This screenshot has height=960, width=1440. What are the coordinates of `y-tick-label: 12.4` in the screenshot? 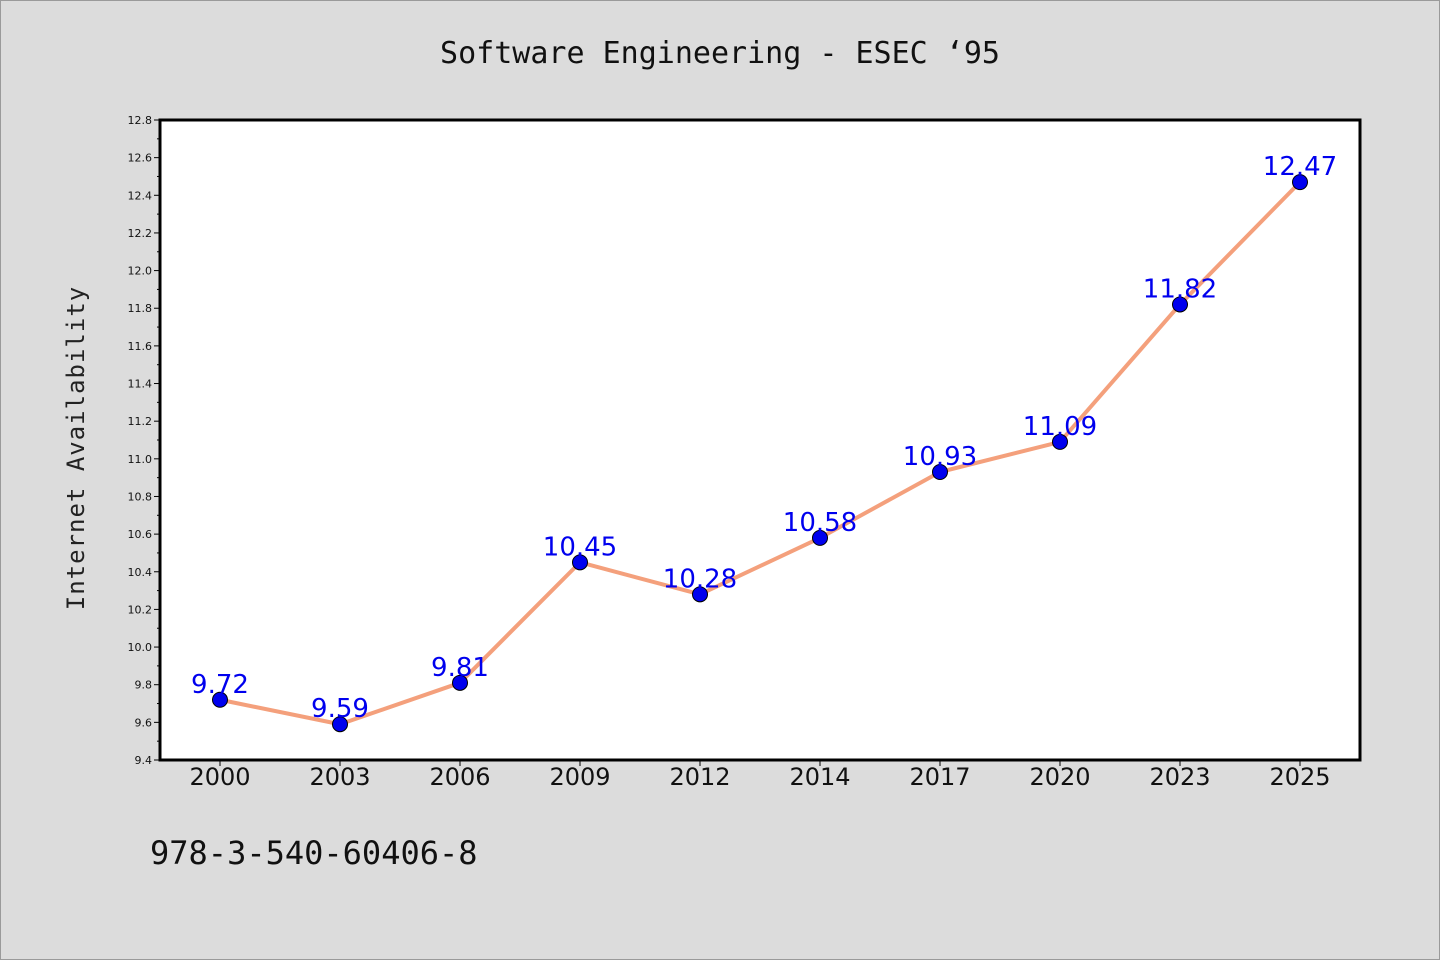 It's located at (140, 195).